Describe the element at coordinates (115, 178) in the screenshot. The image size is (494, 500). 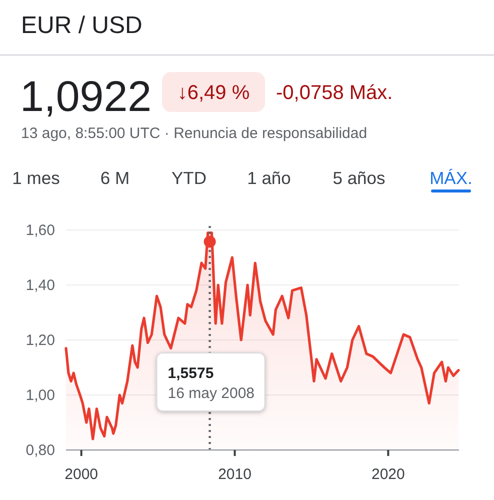
I see `text: 6 M` at that location.